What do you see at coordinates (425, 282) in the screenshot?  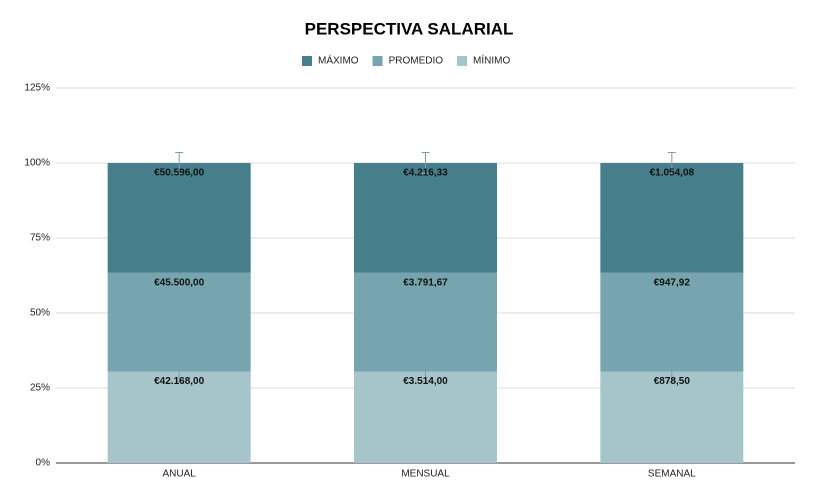 I see `data-label: €3.791,67` at bounding box center [425, 282].